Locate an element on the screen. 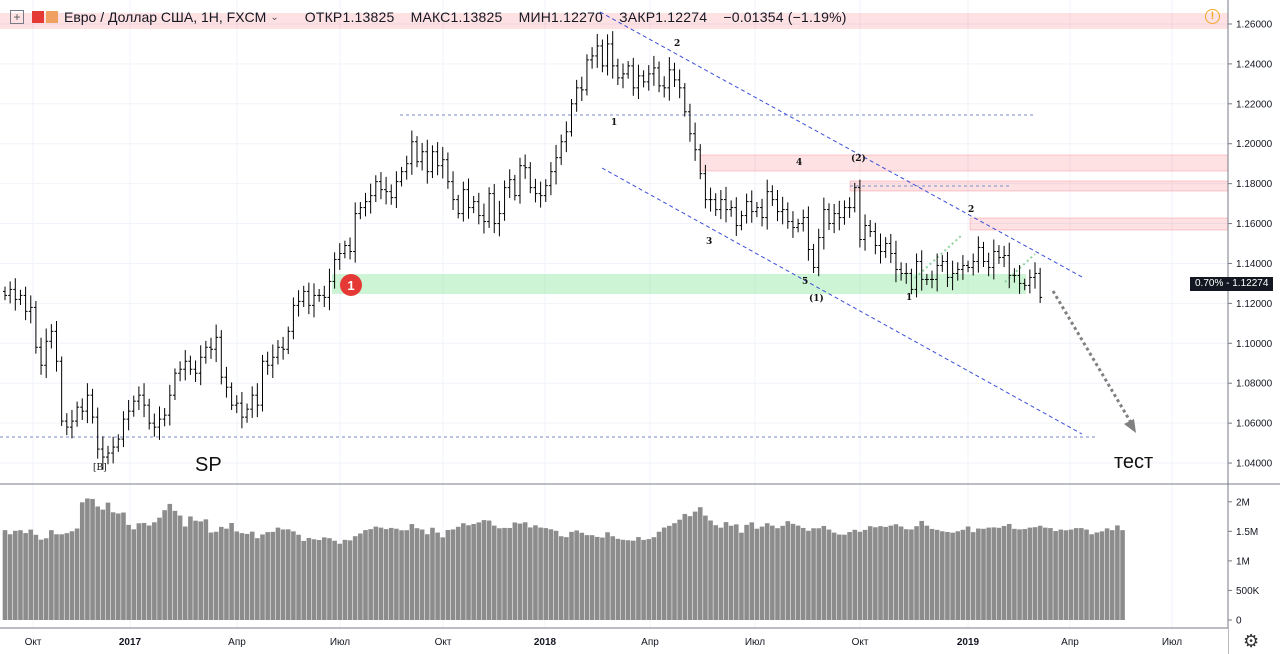 The width and height of the screenshot is (1280, 654). marker-circle is located at coordinates (351, 285).